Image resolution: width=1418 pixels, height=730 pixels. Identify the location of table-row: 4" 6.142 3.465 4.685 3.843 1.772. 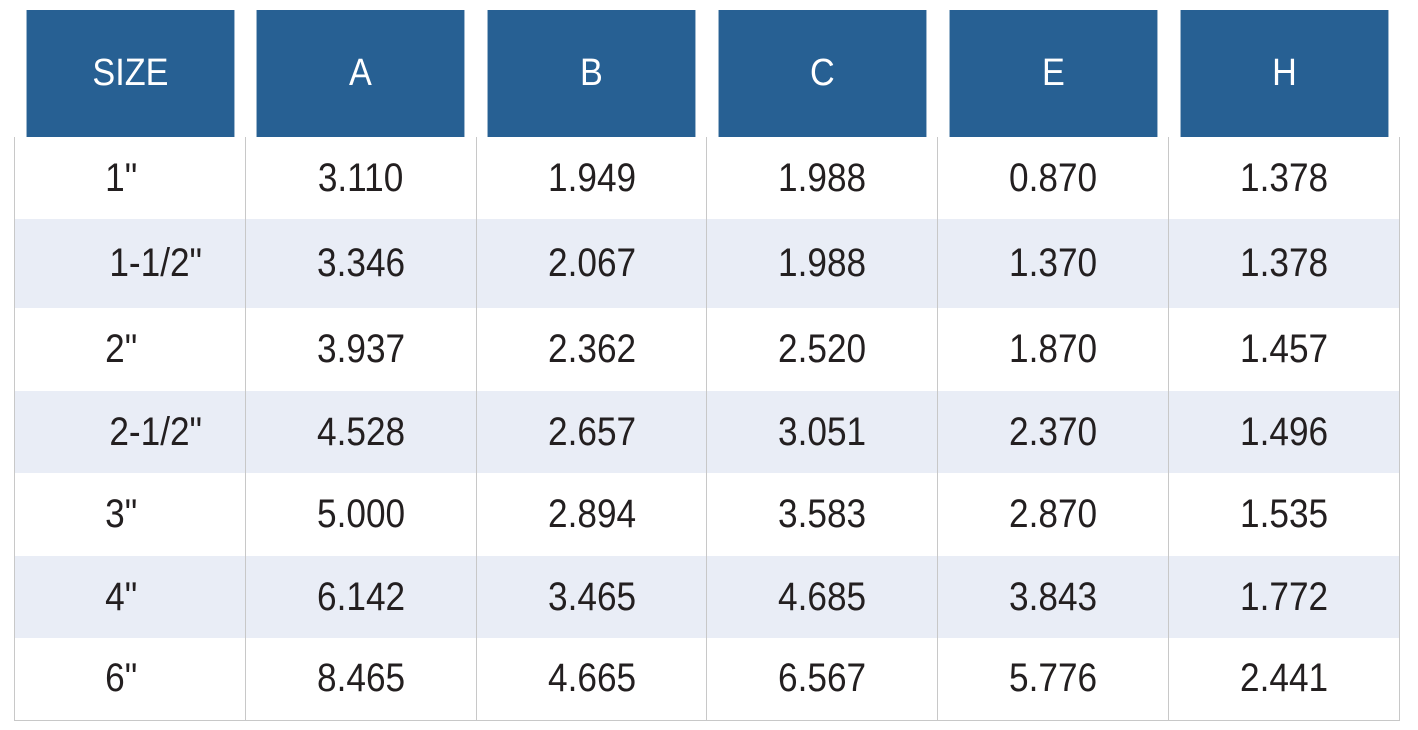
(707, 597).